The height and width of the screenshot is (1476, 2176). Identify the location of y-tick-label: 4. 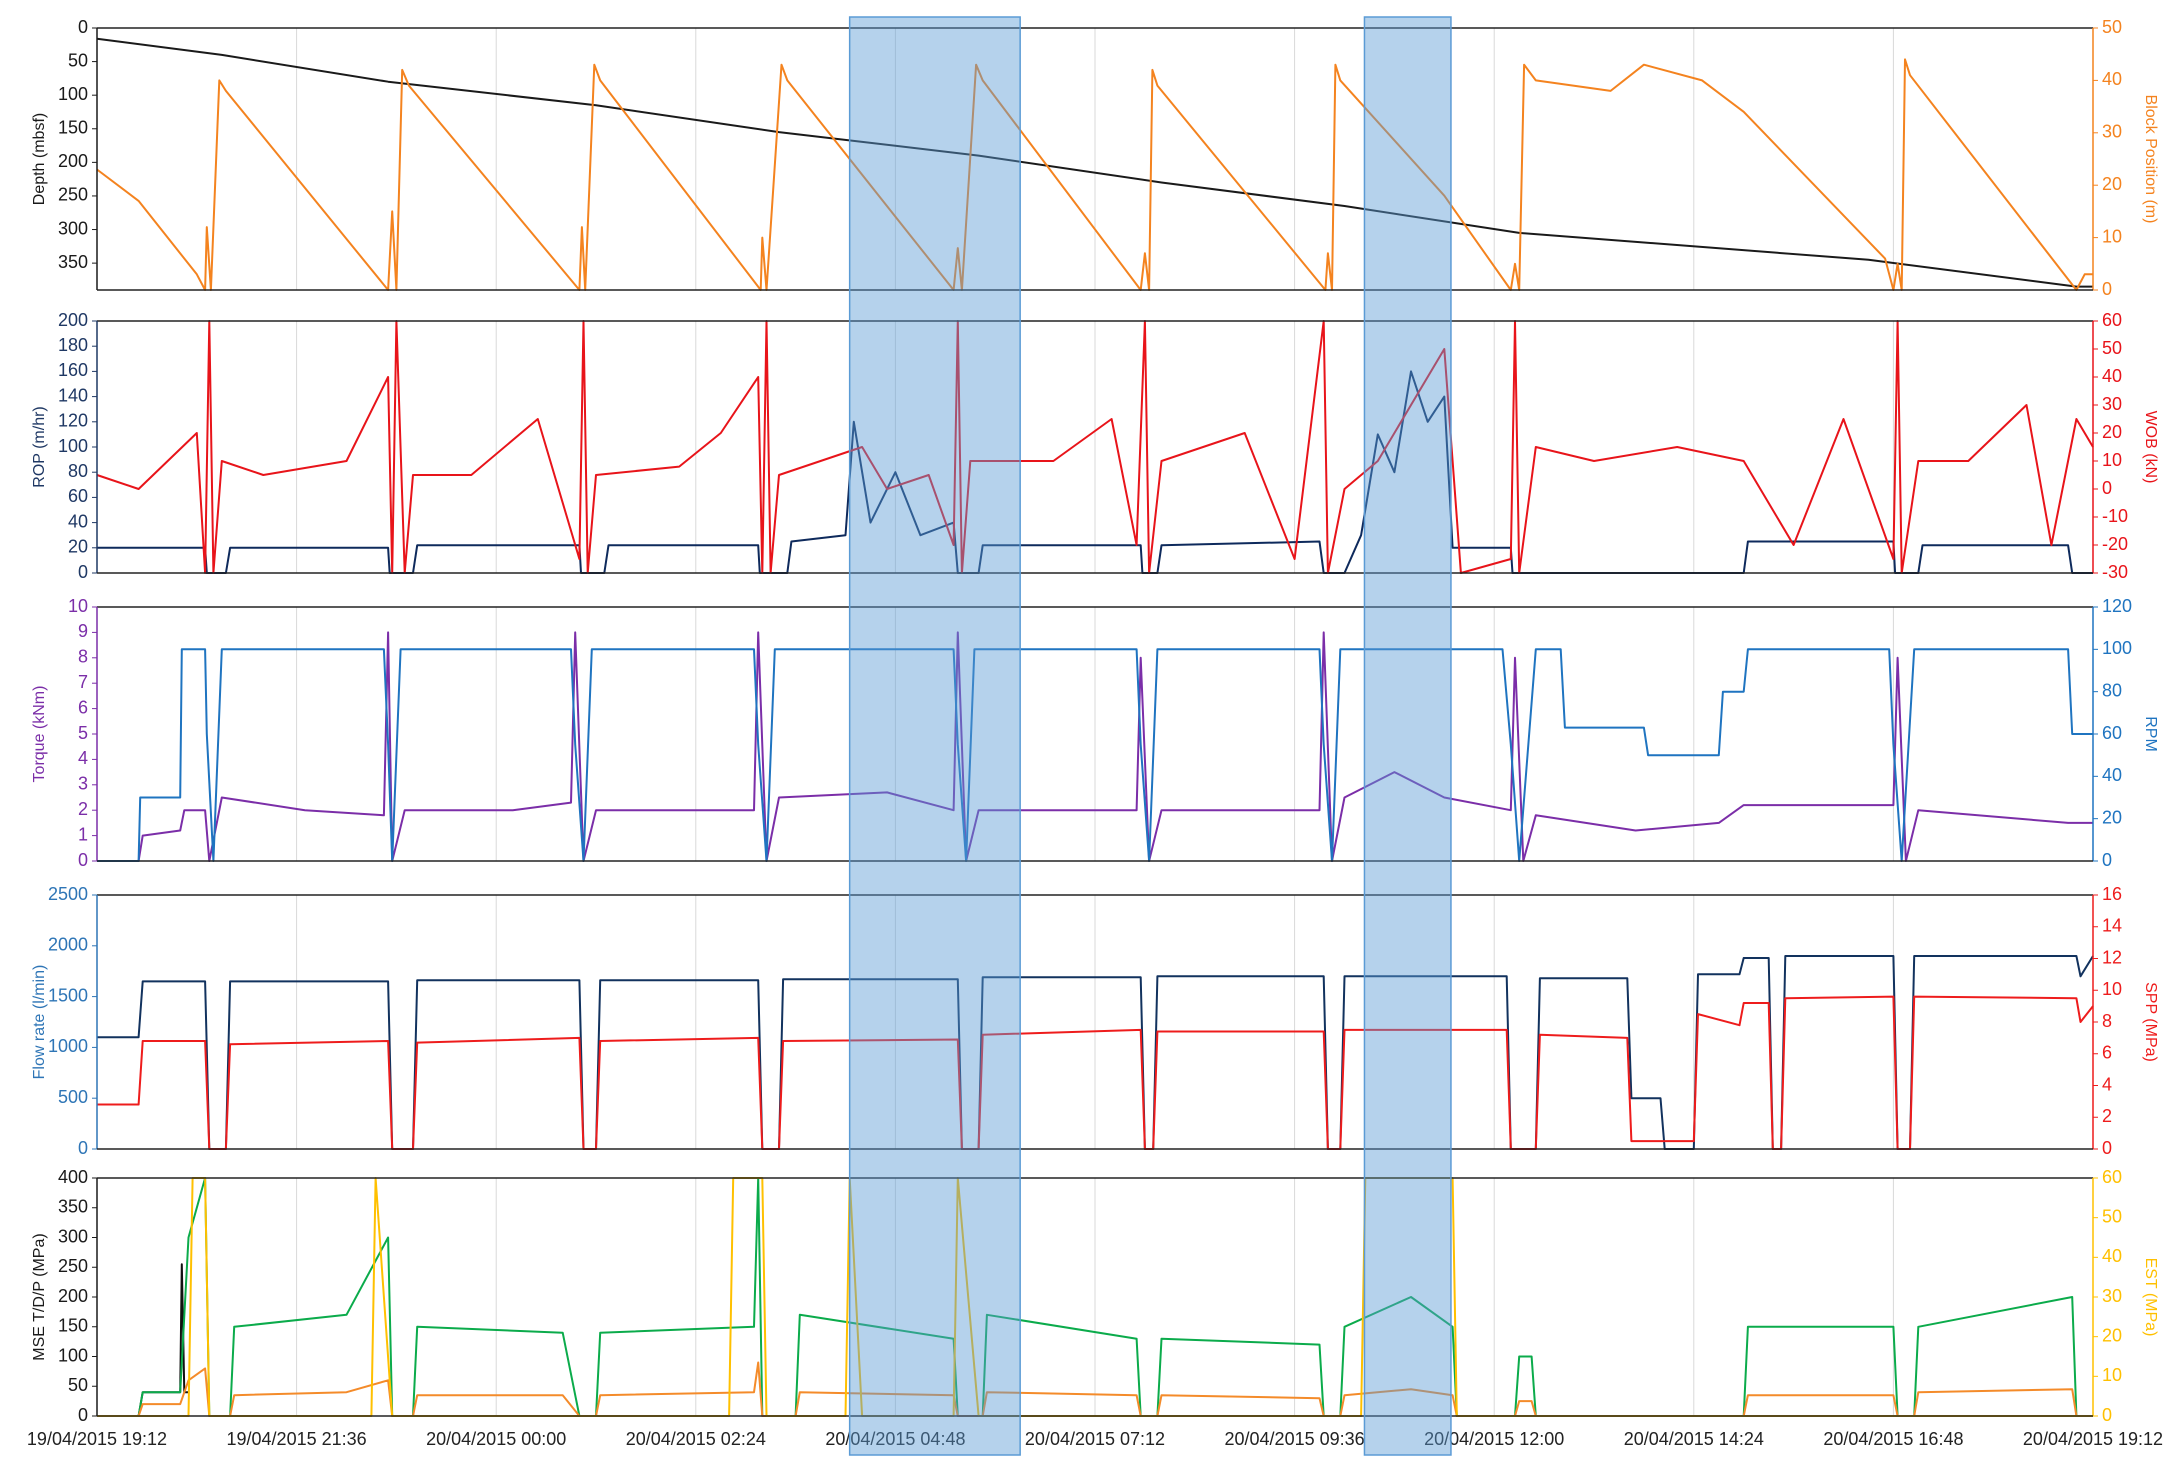
(83, 758).